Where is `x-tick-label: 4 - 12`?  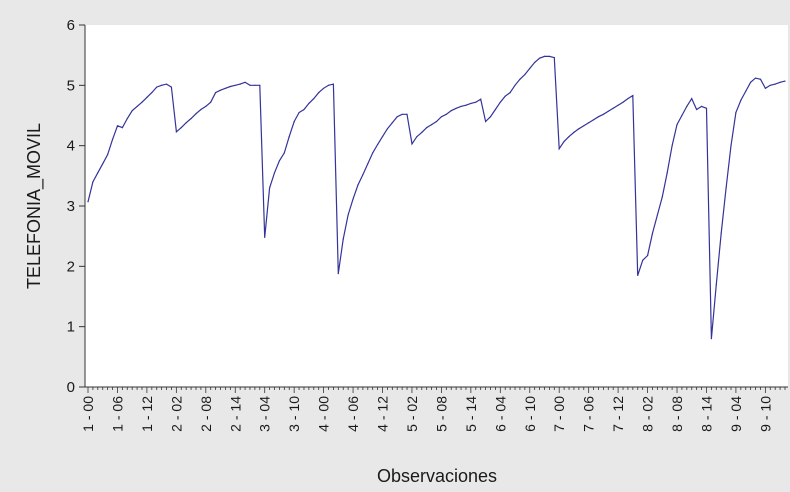
x-tick-label: 4 - 12 is located at coordinates (383, 414).